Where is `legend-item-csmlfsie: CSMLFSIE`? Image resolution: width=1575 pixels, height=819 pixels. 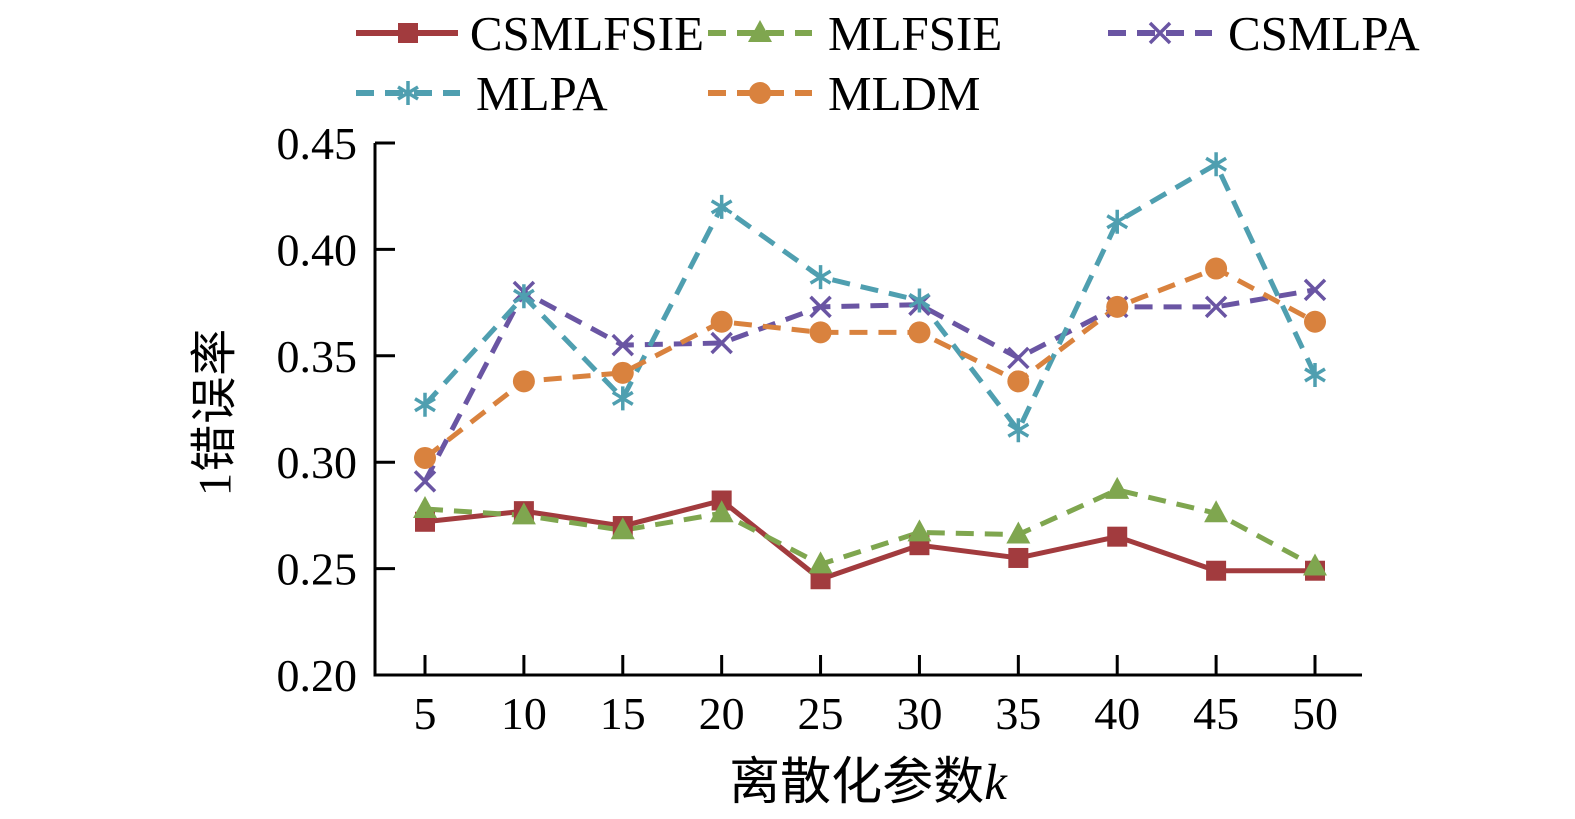
legend-item-csmlfsie: CSMLFSIE is located at coordinates (528, 33).